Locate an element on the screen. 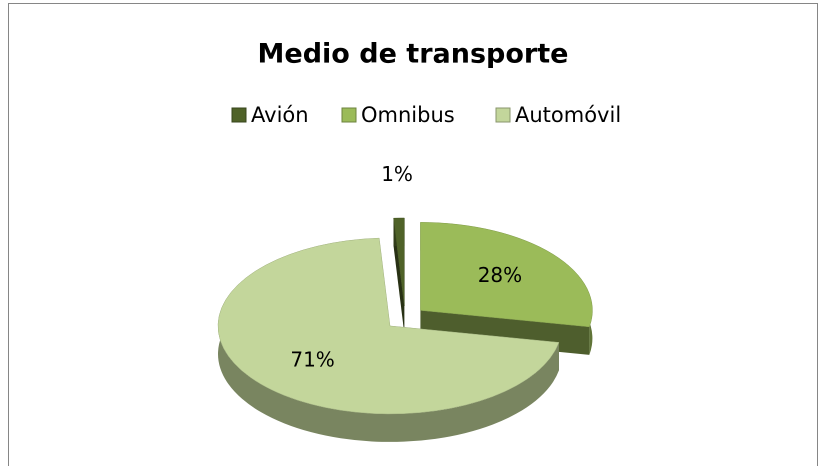 This screenshot has height=470, width=826. legend-label: Automóvil is located at coordinates (568, 115).